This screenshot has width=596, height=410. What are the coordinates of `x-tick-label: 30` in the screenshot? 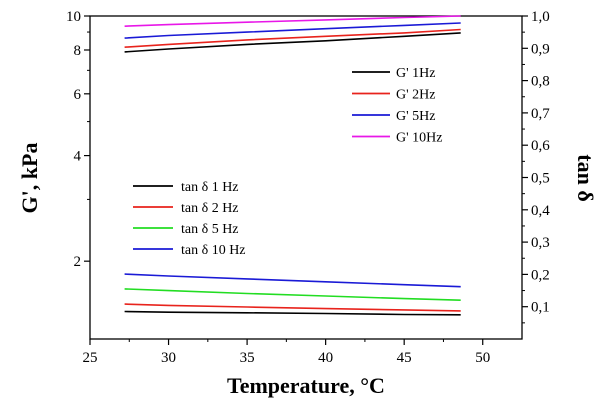 It's located at (168, 358).